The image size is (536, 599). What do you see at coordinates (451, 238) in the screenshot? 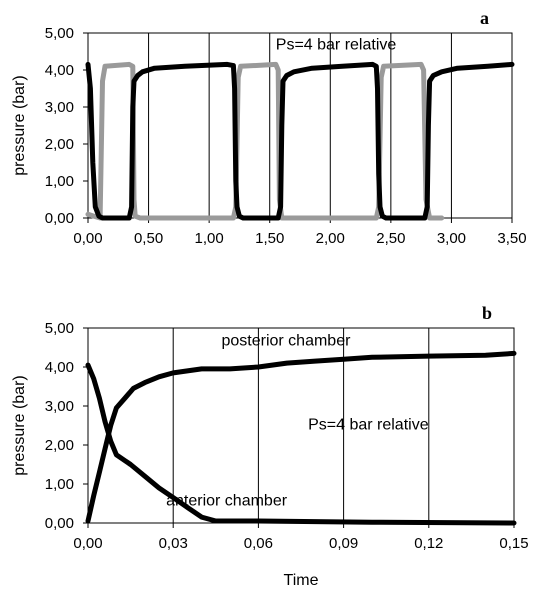
I see `x-tick-label: 3,00` at bounding box center [451, 238].